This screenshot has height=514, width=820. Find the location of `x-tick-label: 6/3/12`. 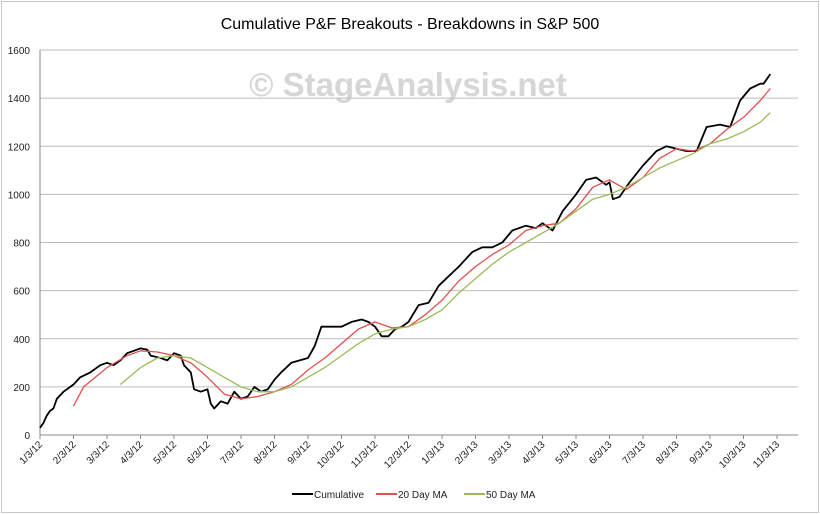

x-tick-label: 6/3/12 is located at coordinates (199, 453).